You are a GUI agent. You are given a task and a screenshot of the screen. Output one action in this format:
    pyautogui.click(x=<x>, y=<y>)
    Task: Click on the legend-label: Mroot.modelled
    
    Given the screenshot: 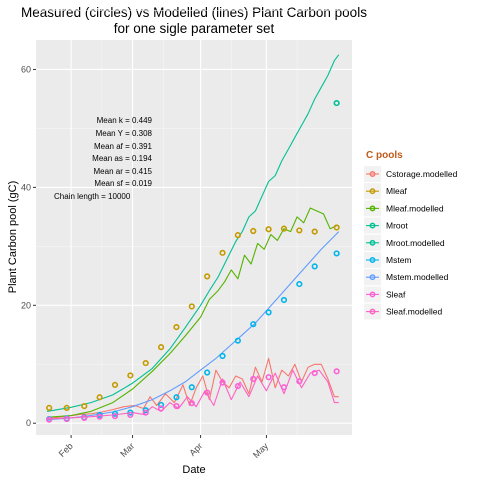 What is the action you would take?
    pyautogui.click(x=415, y=243)
    